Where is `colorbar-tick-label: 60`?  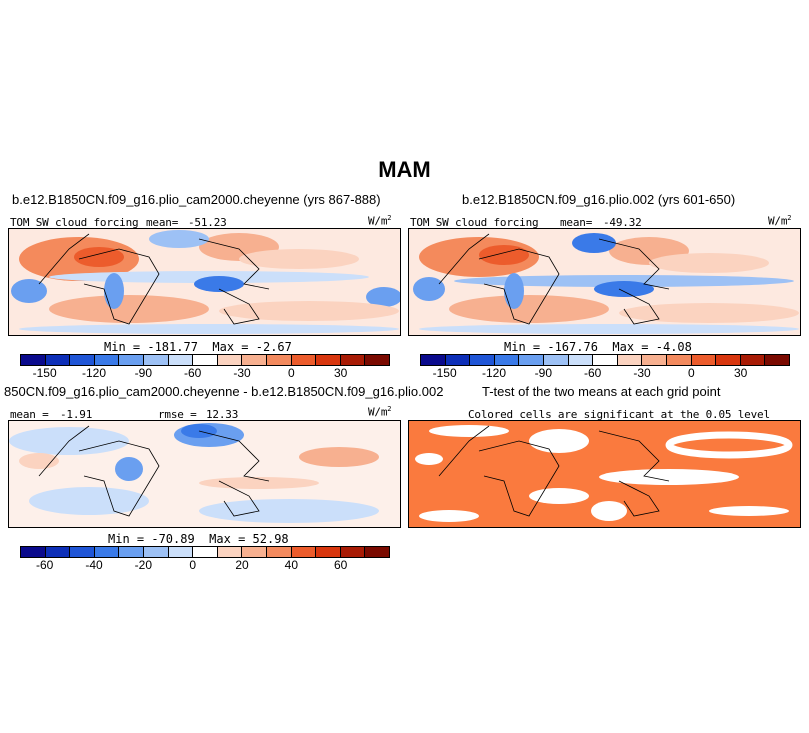 colorbar-tick-label: 60 is located at coordinates (340, 565).